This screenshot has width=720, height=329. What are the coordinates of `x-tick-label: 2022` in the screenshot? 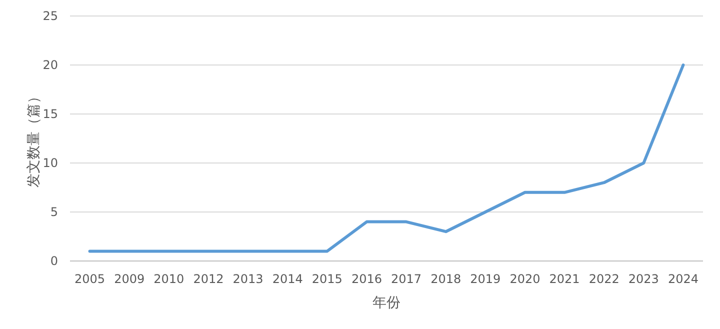 It's located at (604, 279).